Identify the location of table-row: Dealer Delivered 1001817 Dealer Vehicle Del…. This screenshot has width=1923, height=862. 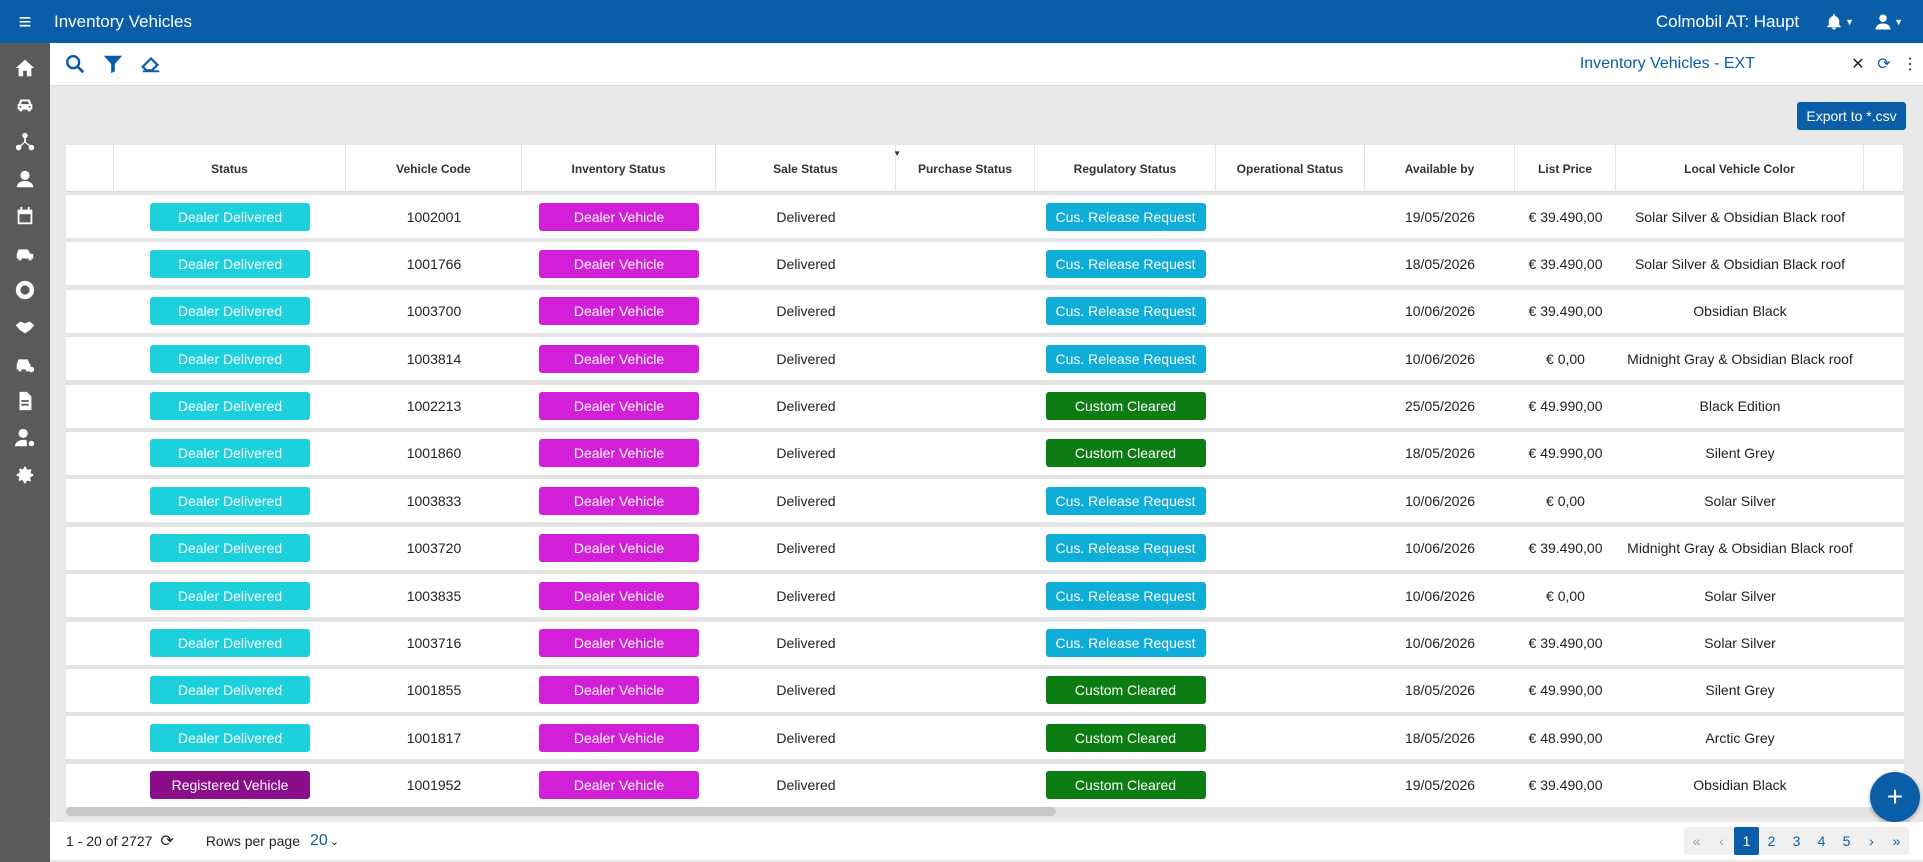
(985, 738).